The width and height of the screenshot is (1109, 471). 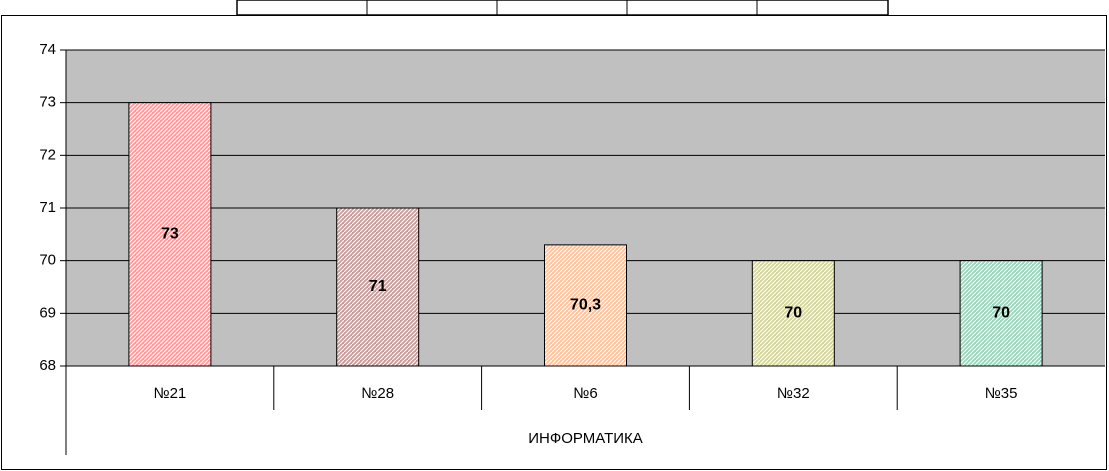 I want to click on x-tick-label: №32, so click(x=793, y=393).